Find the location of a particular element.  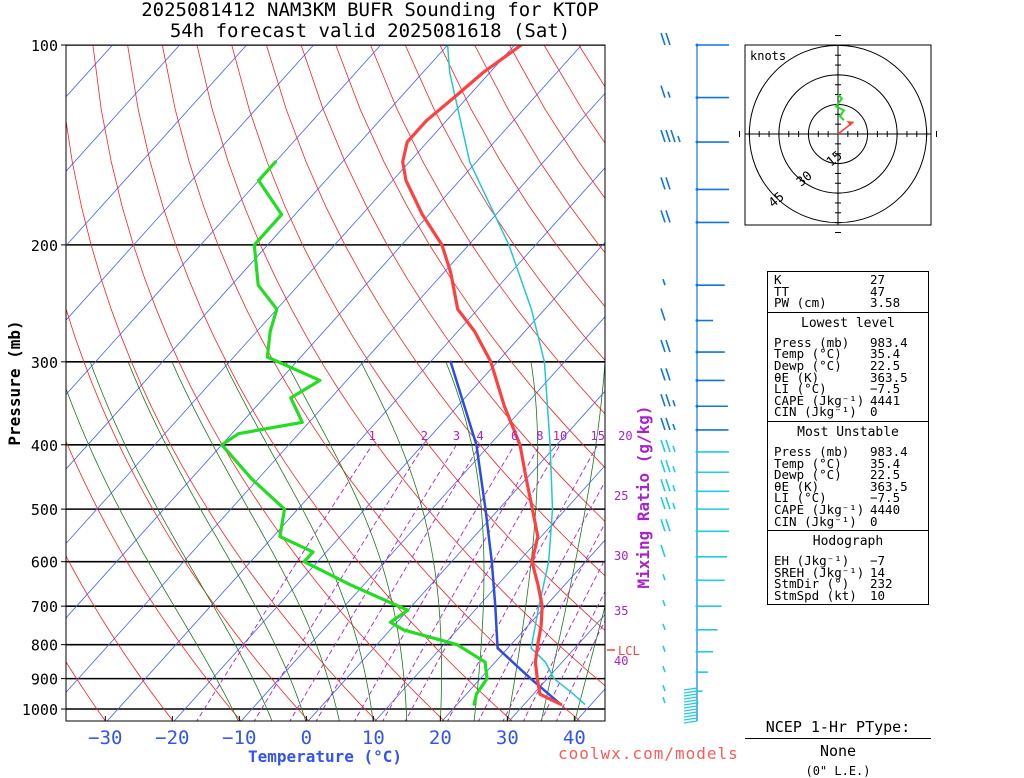

virtual-temperature-curve is located at coordinates (516, 374).